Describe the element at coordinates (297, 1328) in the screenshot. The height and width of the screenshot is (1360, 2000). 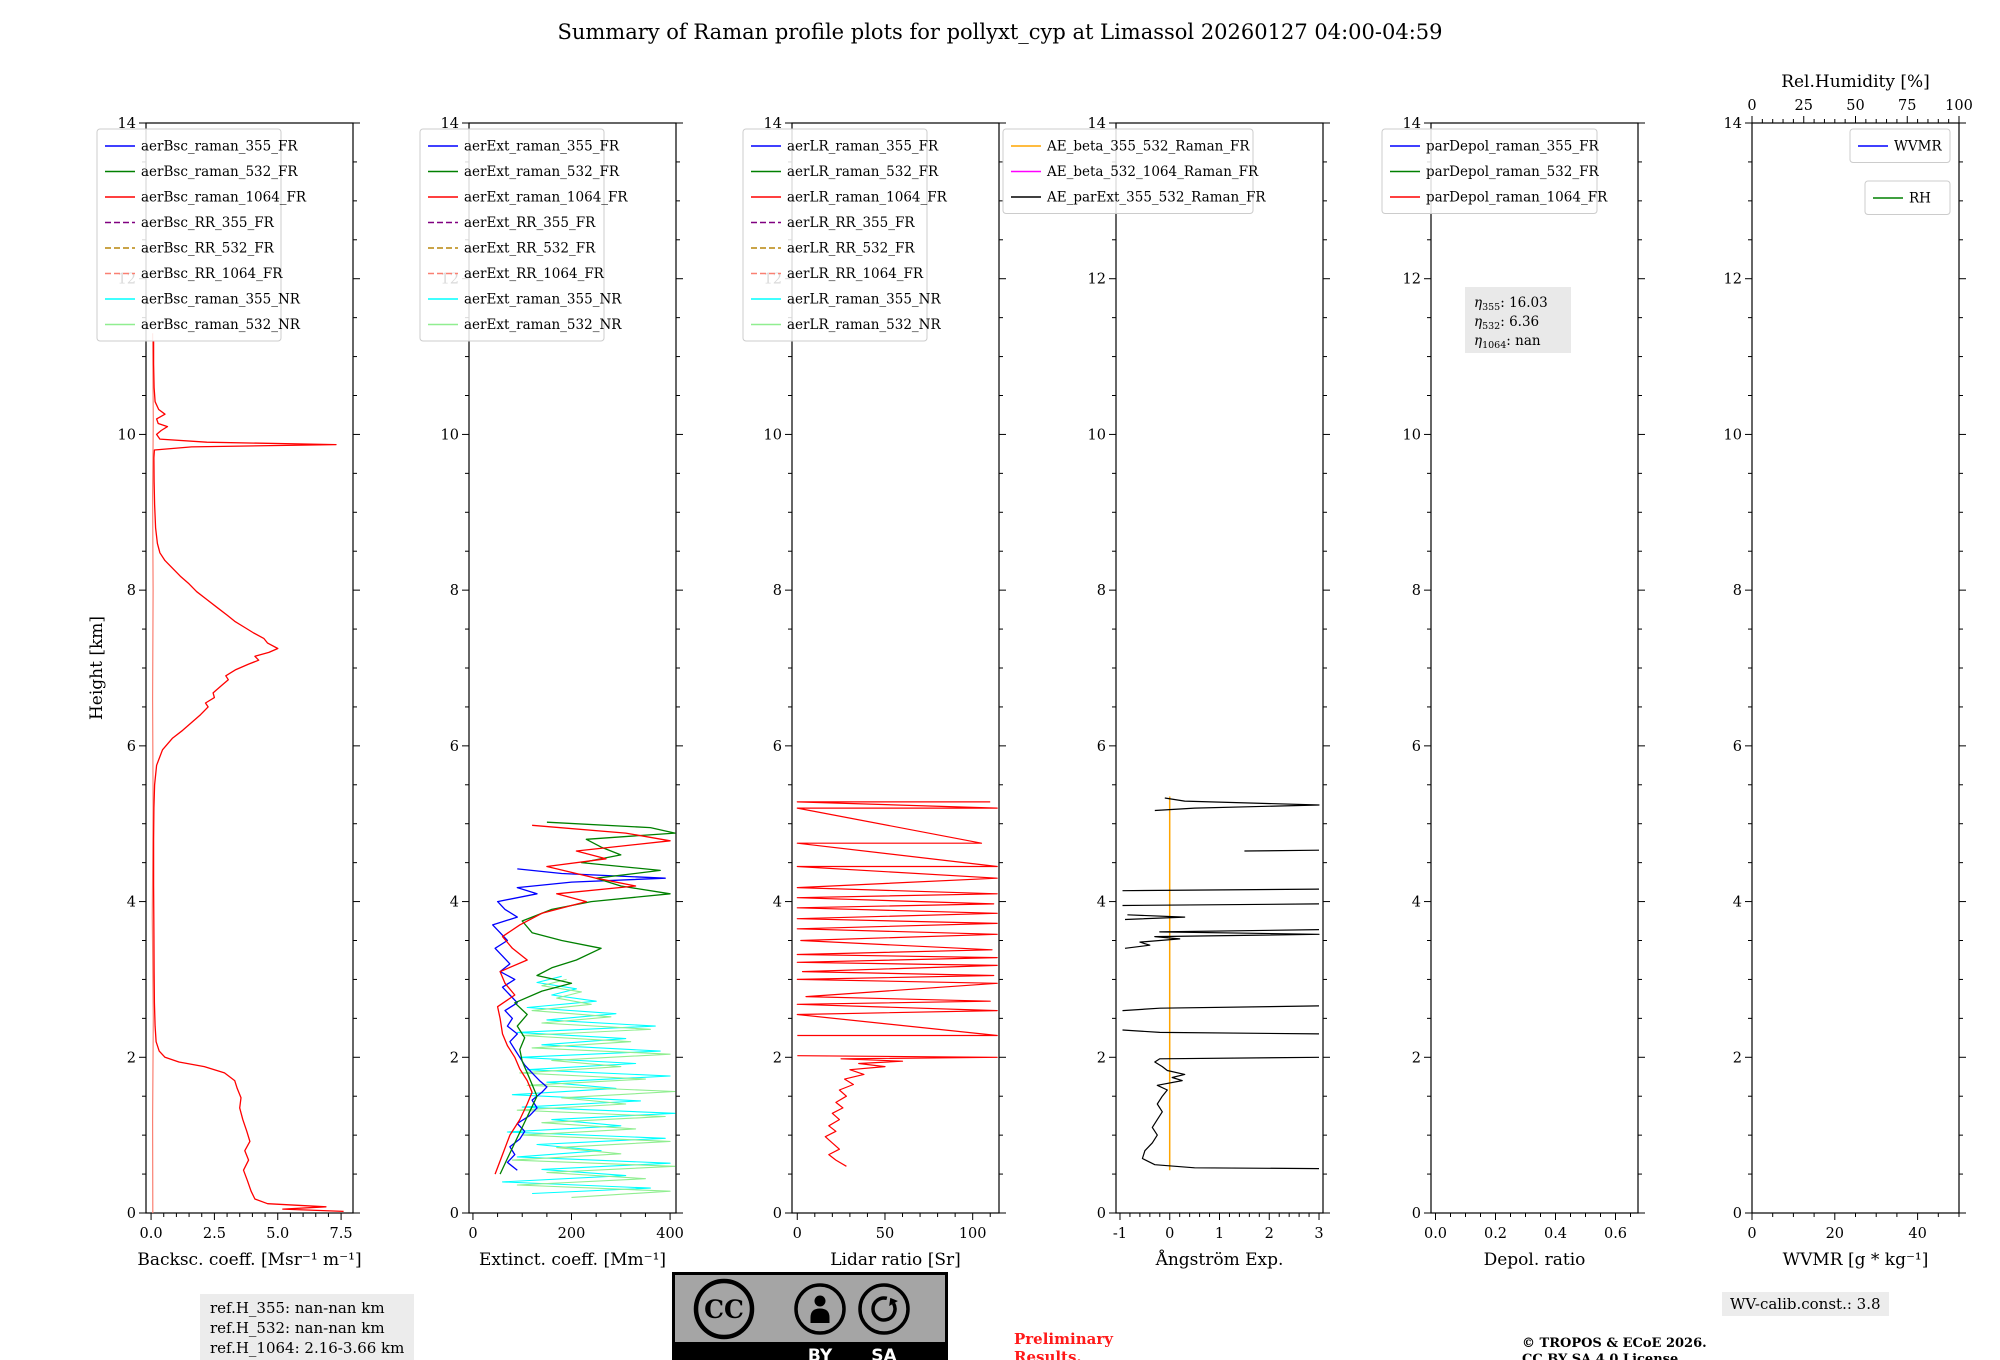
I see `ref-h-532: ref.H_532: nan-nan km` at that location.